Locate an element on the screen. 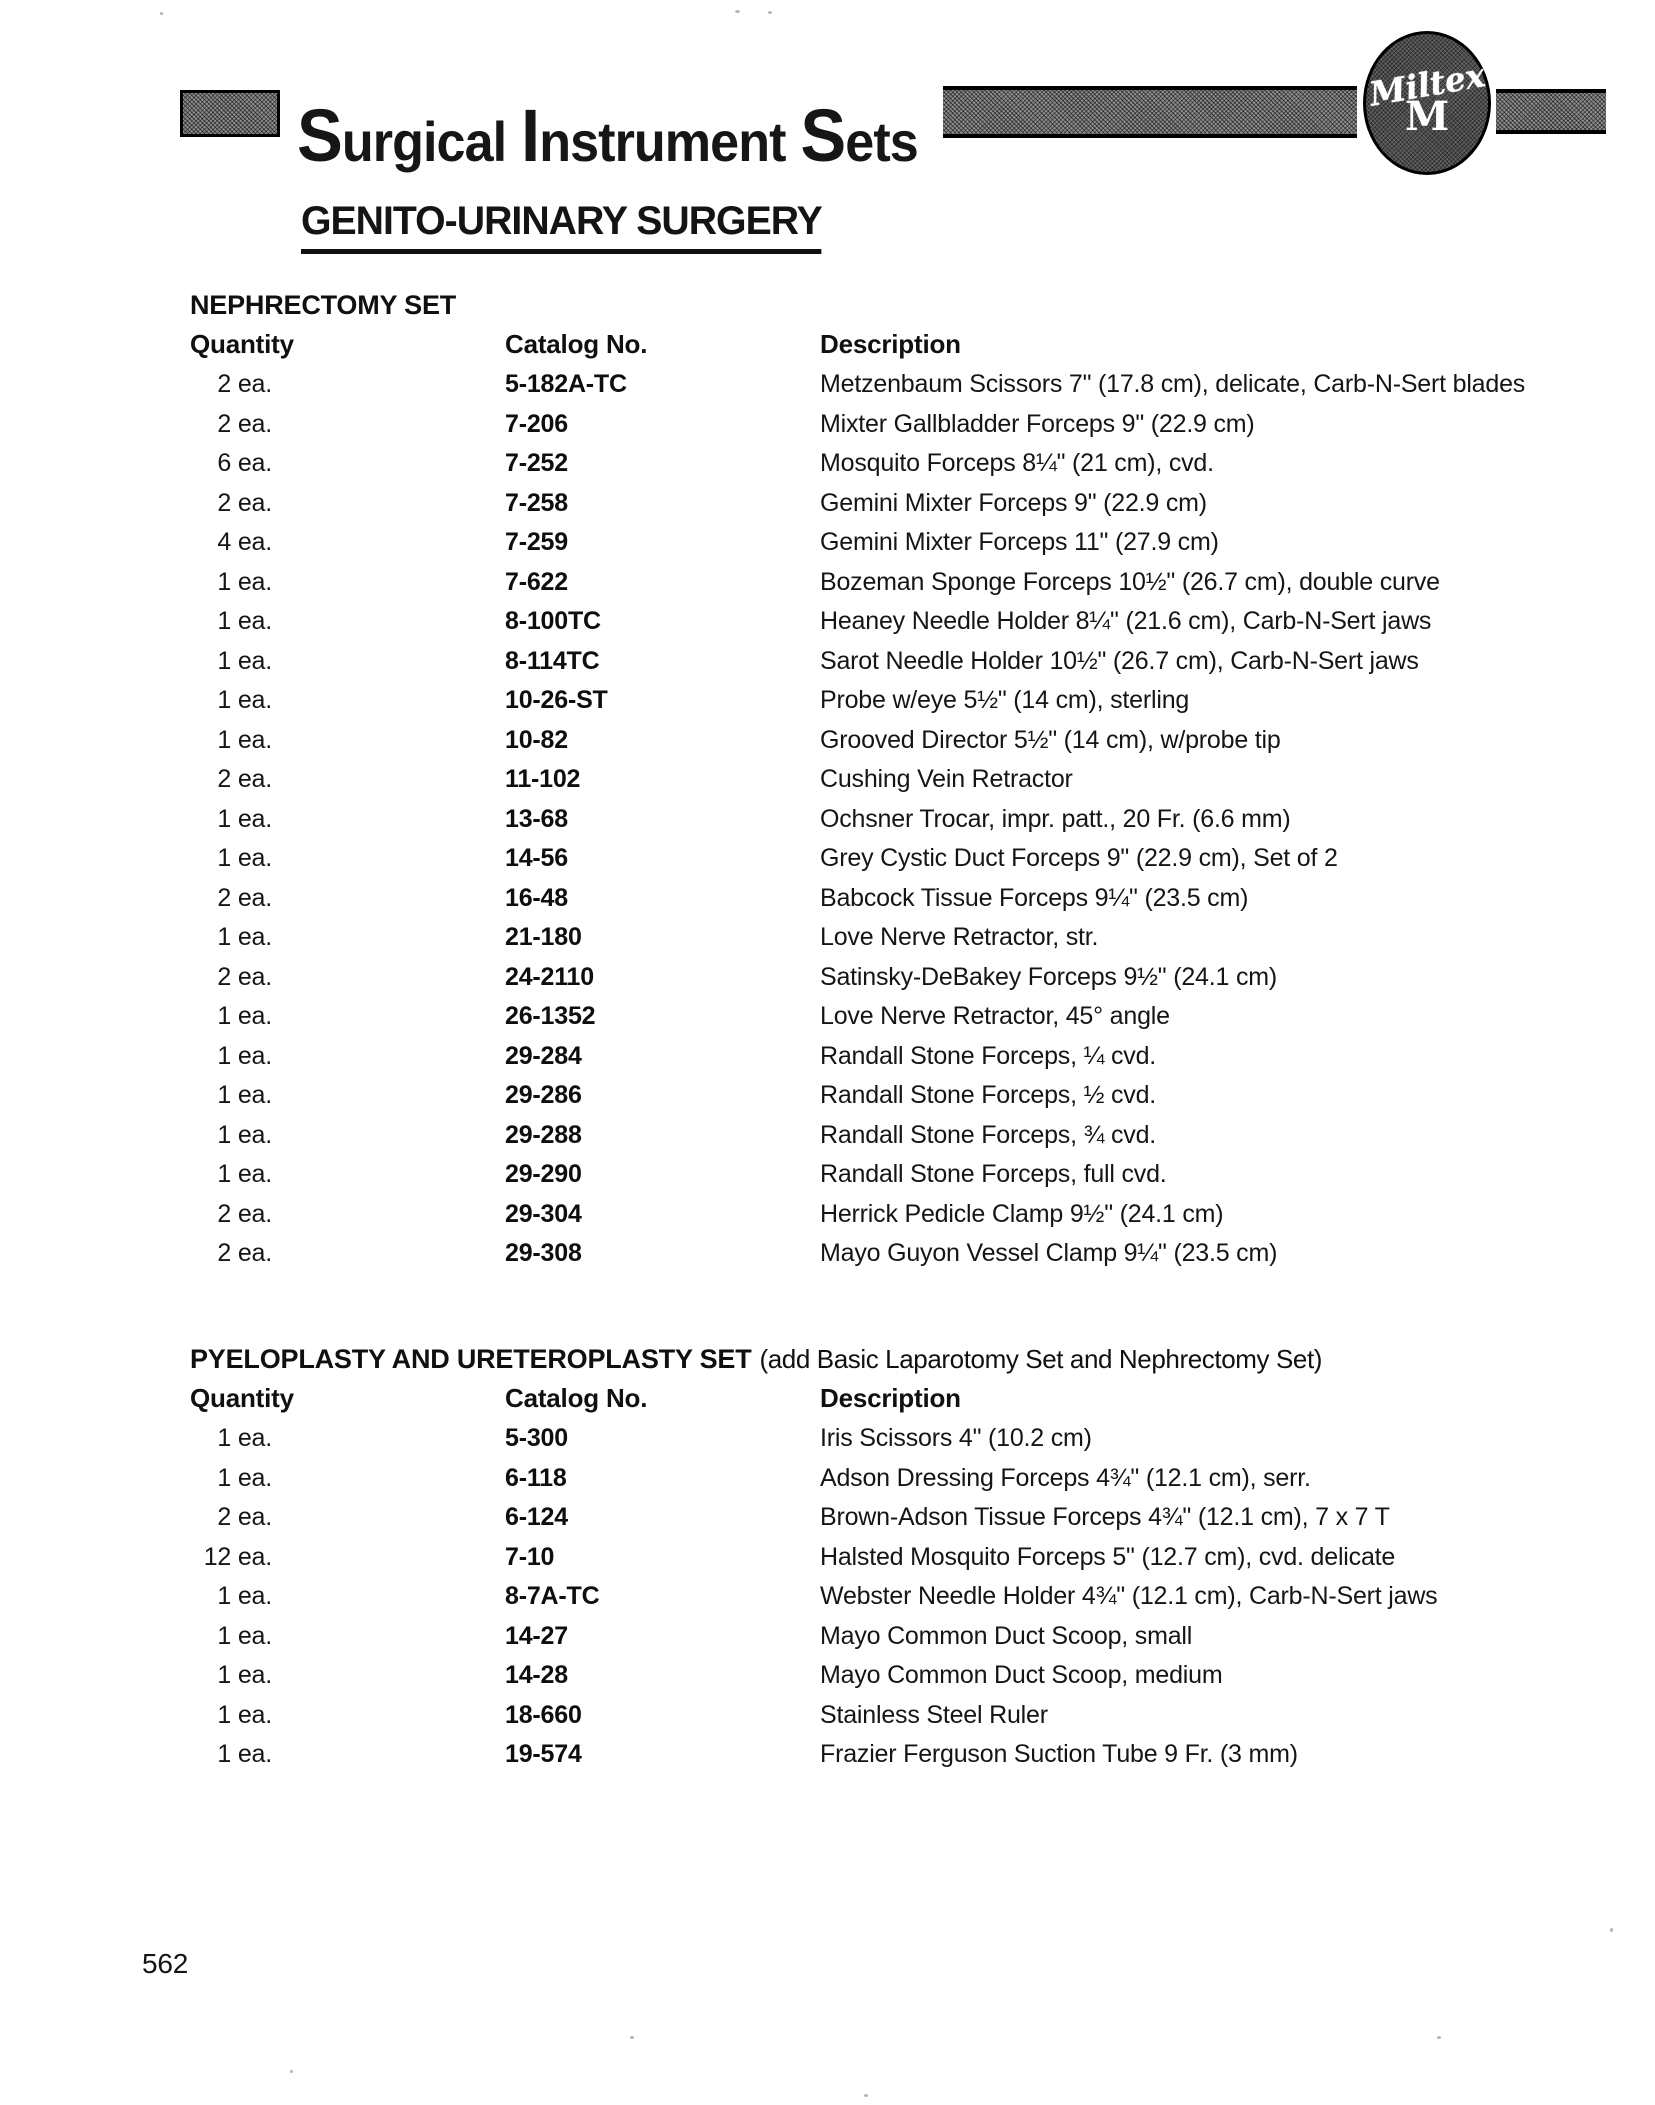  row-catalog-no: 13-68 is located at coordinates (536, 818).